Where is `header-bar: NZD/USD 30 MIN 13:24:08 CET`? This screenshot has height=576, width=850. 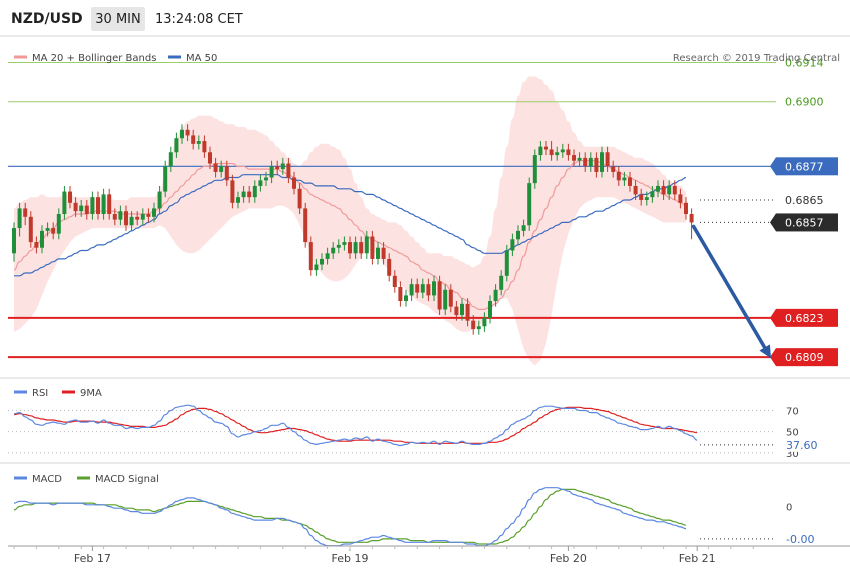
header-bar: NZD/USD 30 MIN 13:24:08 CET is located at coordinates (127, 19).